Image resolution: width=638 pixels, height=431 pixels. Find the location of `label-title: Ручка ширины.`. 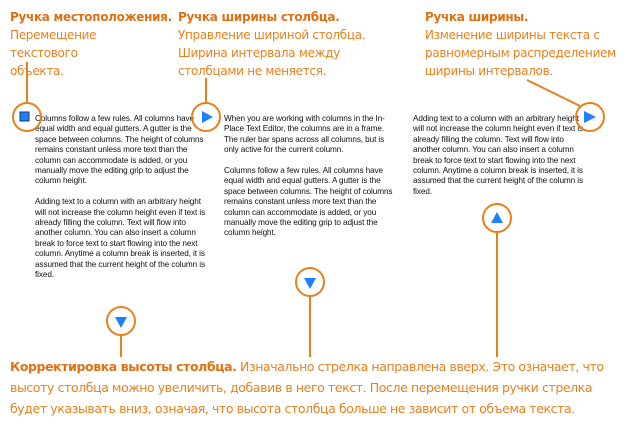

label-title: Ручка ширины. is located at coordinates (477, 17).